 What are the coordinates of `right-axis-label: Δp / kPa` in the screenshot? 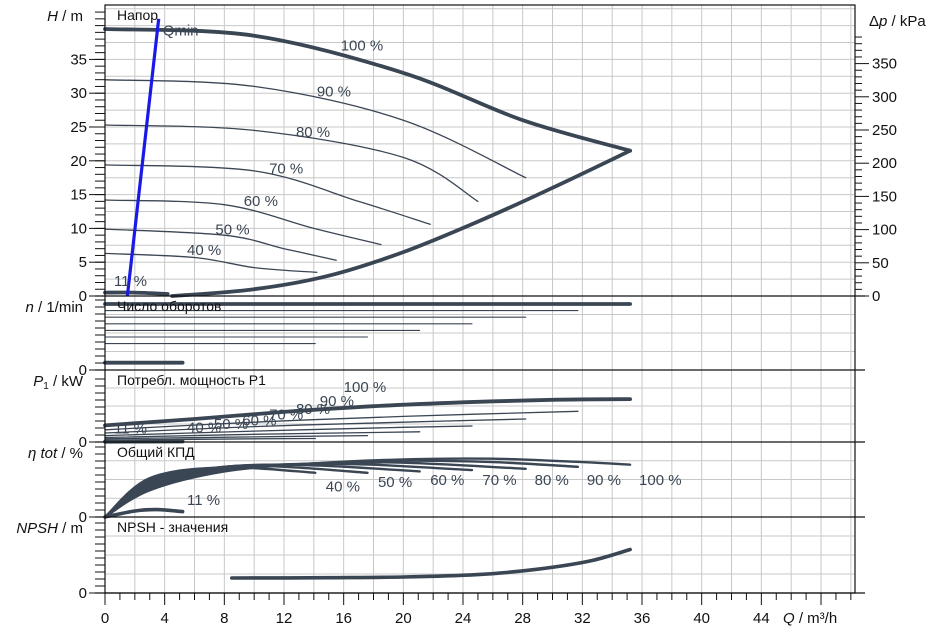 It's located at (897, 21).